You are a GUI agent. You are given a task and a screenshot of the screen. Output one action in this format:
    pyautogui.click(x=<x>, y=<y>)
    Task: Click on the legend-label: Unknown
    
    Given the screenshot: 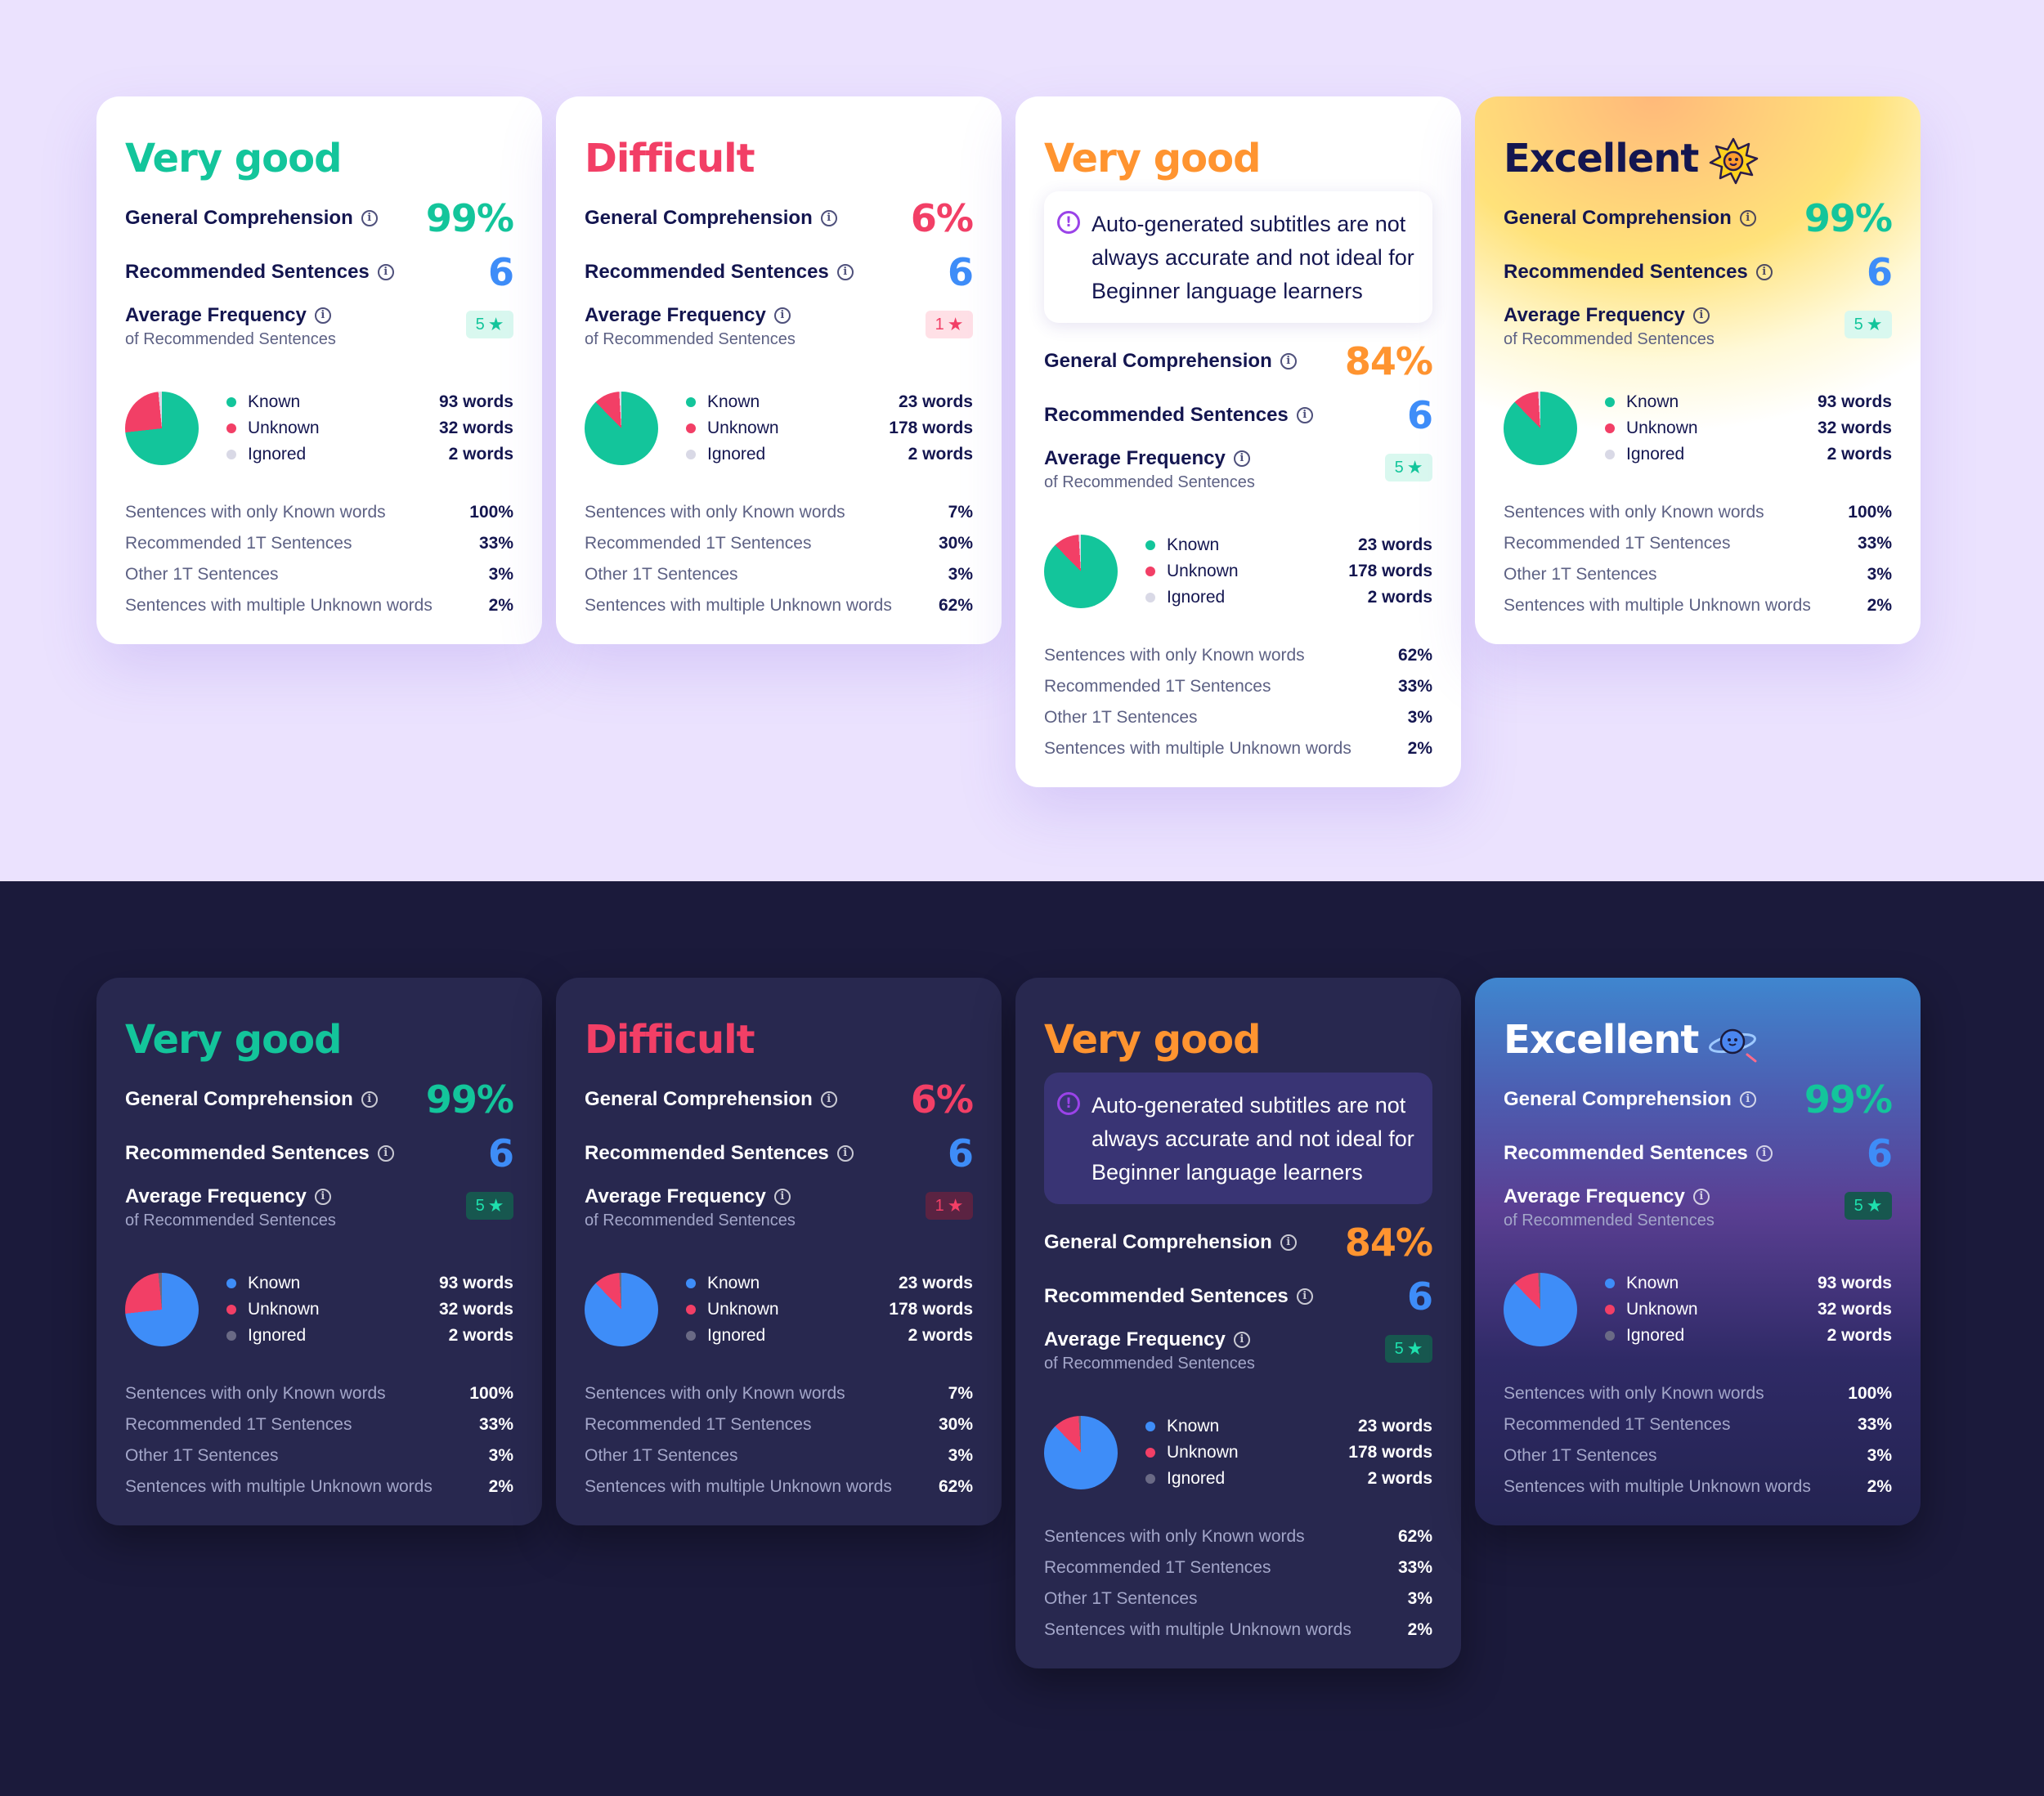 What is the action you would take?
    pyautogui.click(x=743, y=1309)
    